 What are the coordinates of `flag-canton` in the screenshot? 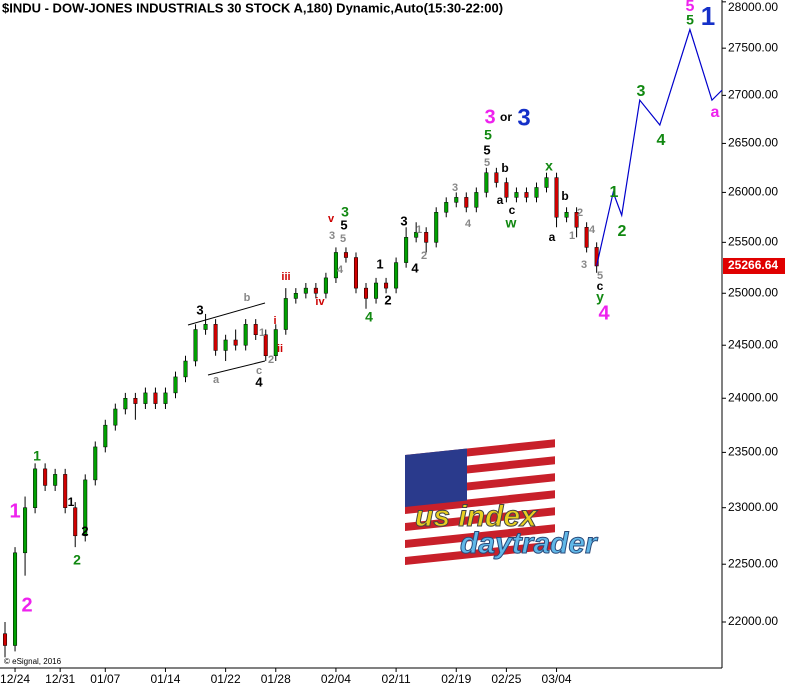 It's located at (436, 477).